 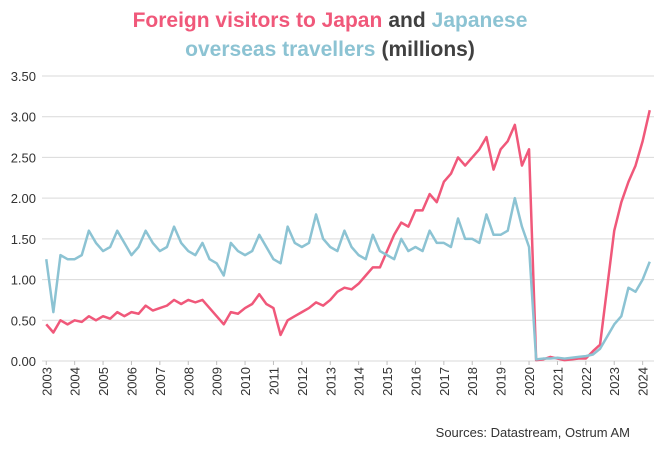 I want to click on x-tick-label: 2005, so click(x=103, y=381).